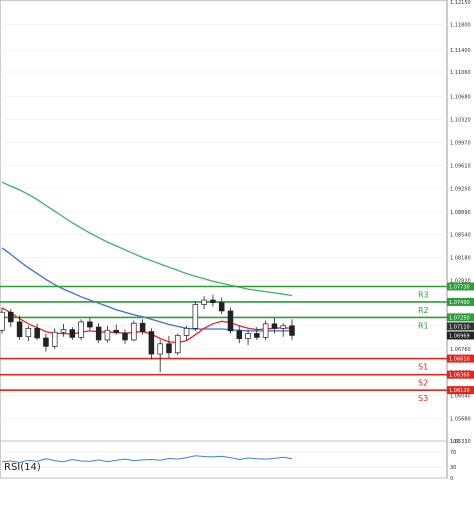 This screenshot has width=474, height=508. I want to click on current-price-tag, so click(460, 335).